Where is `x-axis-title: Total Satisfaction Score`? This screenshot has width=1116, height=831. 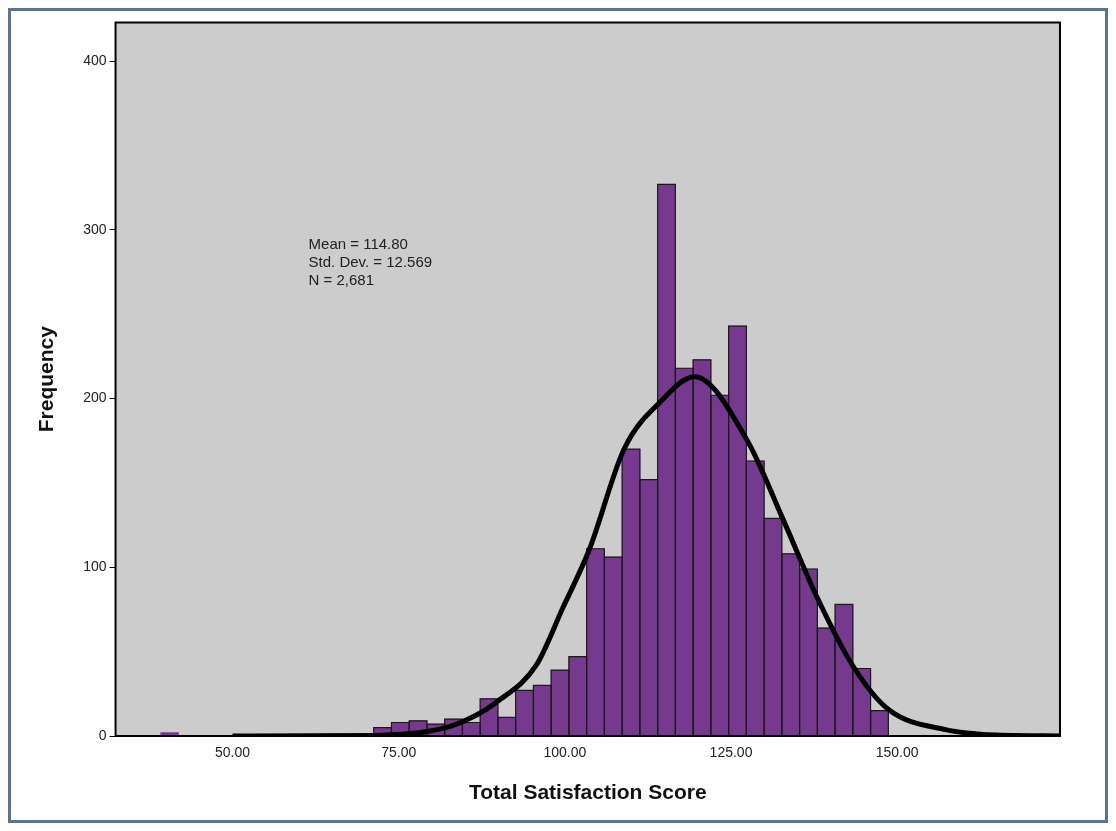
x-axis-title: Total Satisfaction Score is located at coordinates (587, 792).